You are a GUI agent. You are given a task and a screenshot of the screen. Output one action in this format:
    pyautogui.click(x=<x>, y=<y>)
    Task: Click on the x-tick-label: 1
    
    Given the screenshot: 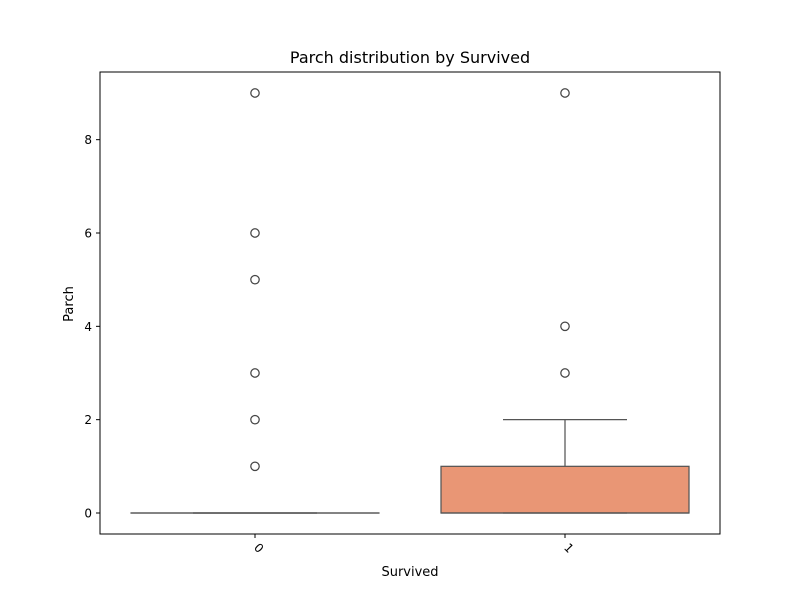 What is the action you would take?
    pyautogui.click(x=568, y=548)
    